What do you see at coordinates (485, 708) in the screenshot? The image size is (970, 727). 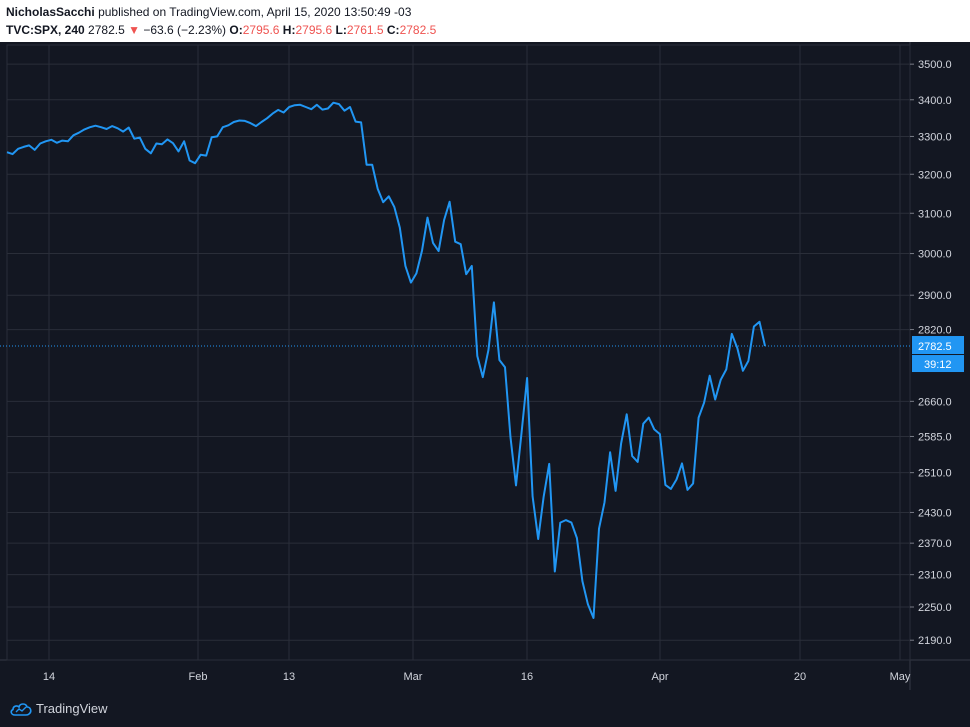 I see `footer: TradingView` at bounding box center [485, 708].